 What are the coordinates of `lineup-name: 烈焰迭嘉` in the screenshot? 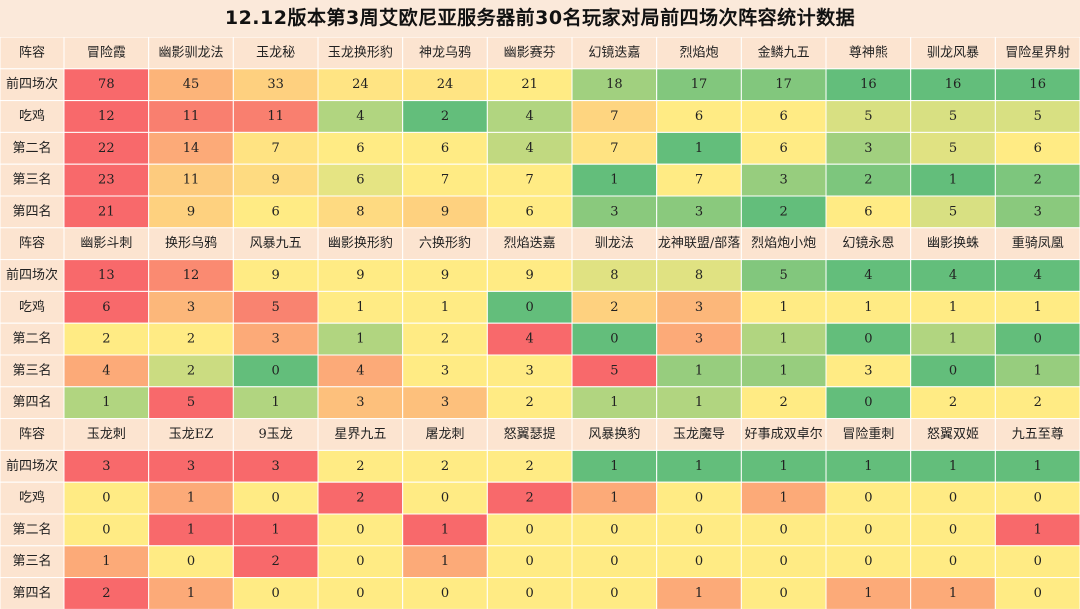 It's located at (530, 243).